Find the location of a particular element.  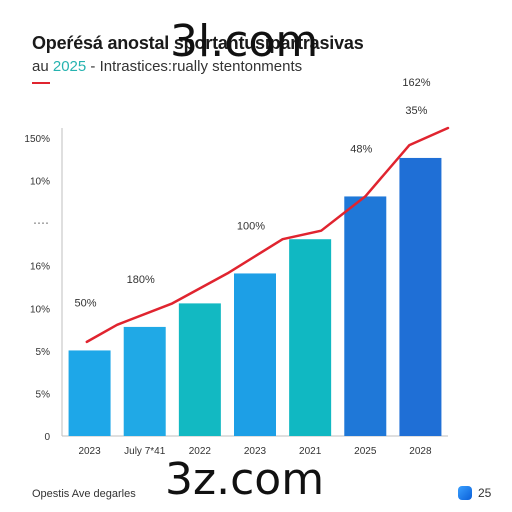

footer-page-number: 25 is located at coordinates (485, 493).